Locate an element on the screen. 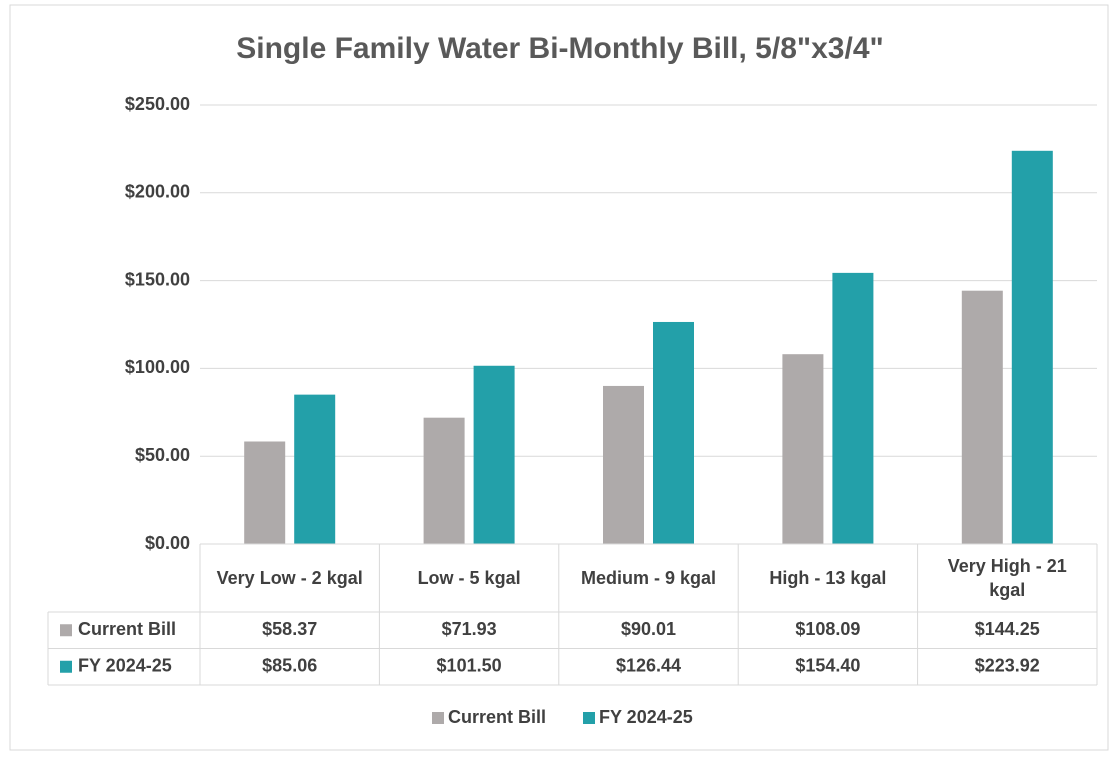  x-tick-label: High - 13 kgal is located at coordinates (828, 578).